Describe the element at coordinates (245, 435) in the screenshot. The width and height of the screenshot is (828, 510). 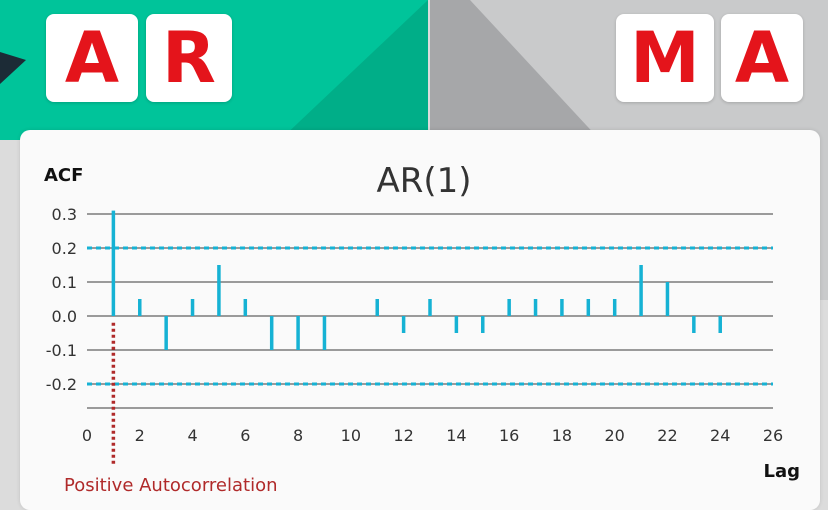
I see `x-tick-label: 6` at that location.